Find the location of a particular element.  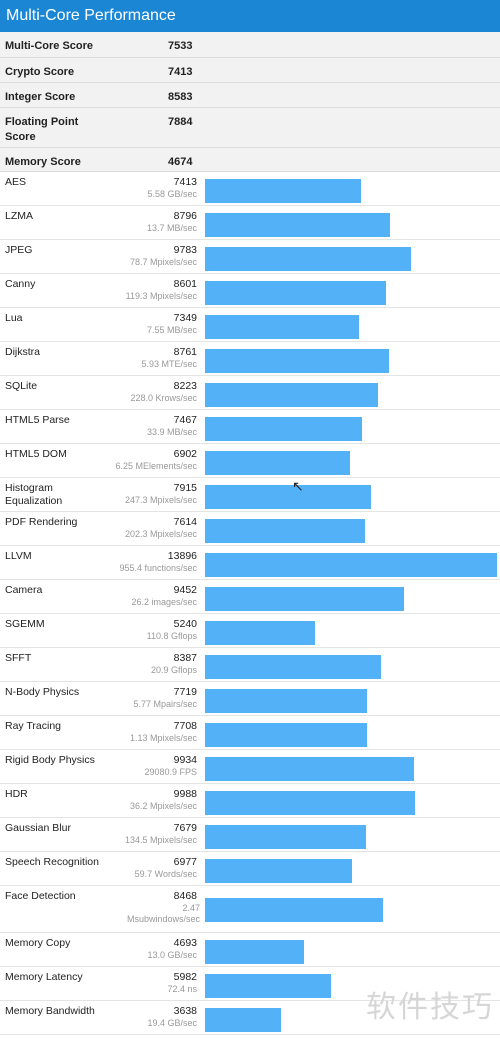

benchmark-name: N-Body Physics is located at coordinates (42, 692).